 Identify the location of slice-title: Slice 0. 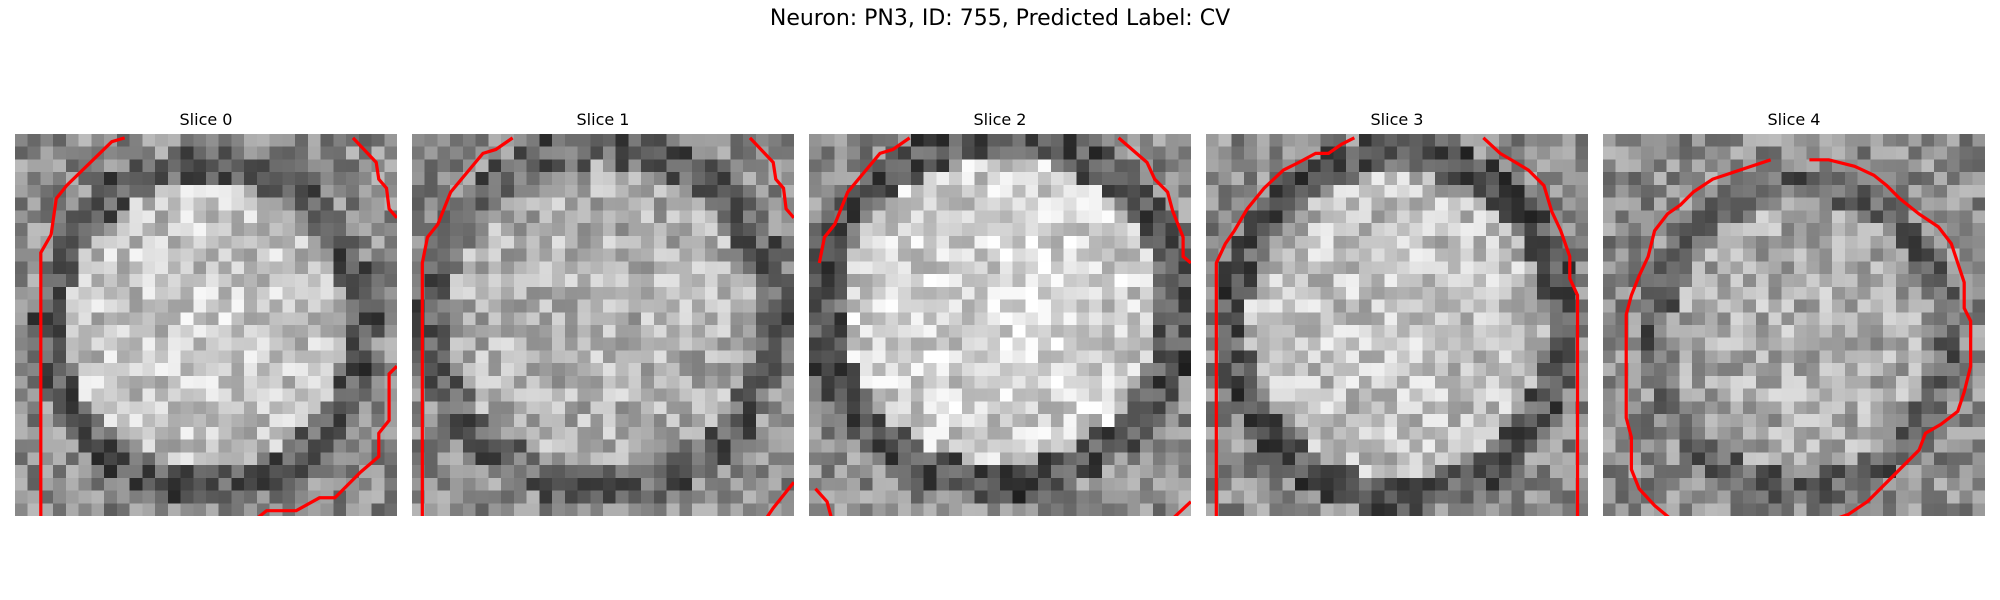
(206, 119).